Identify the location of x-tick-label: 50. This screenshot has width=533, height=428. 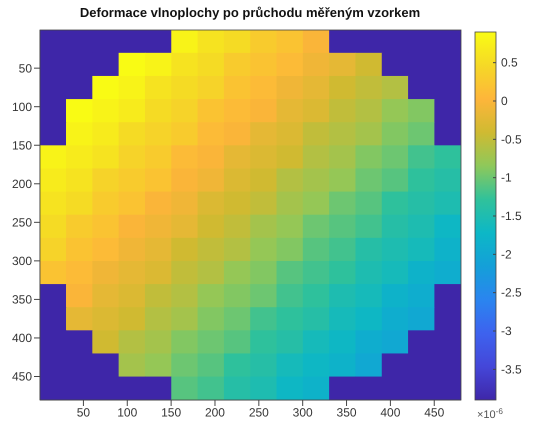
(83, 413).